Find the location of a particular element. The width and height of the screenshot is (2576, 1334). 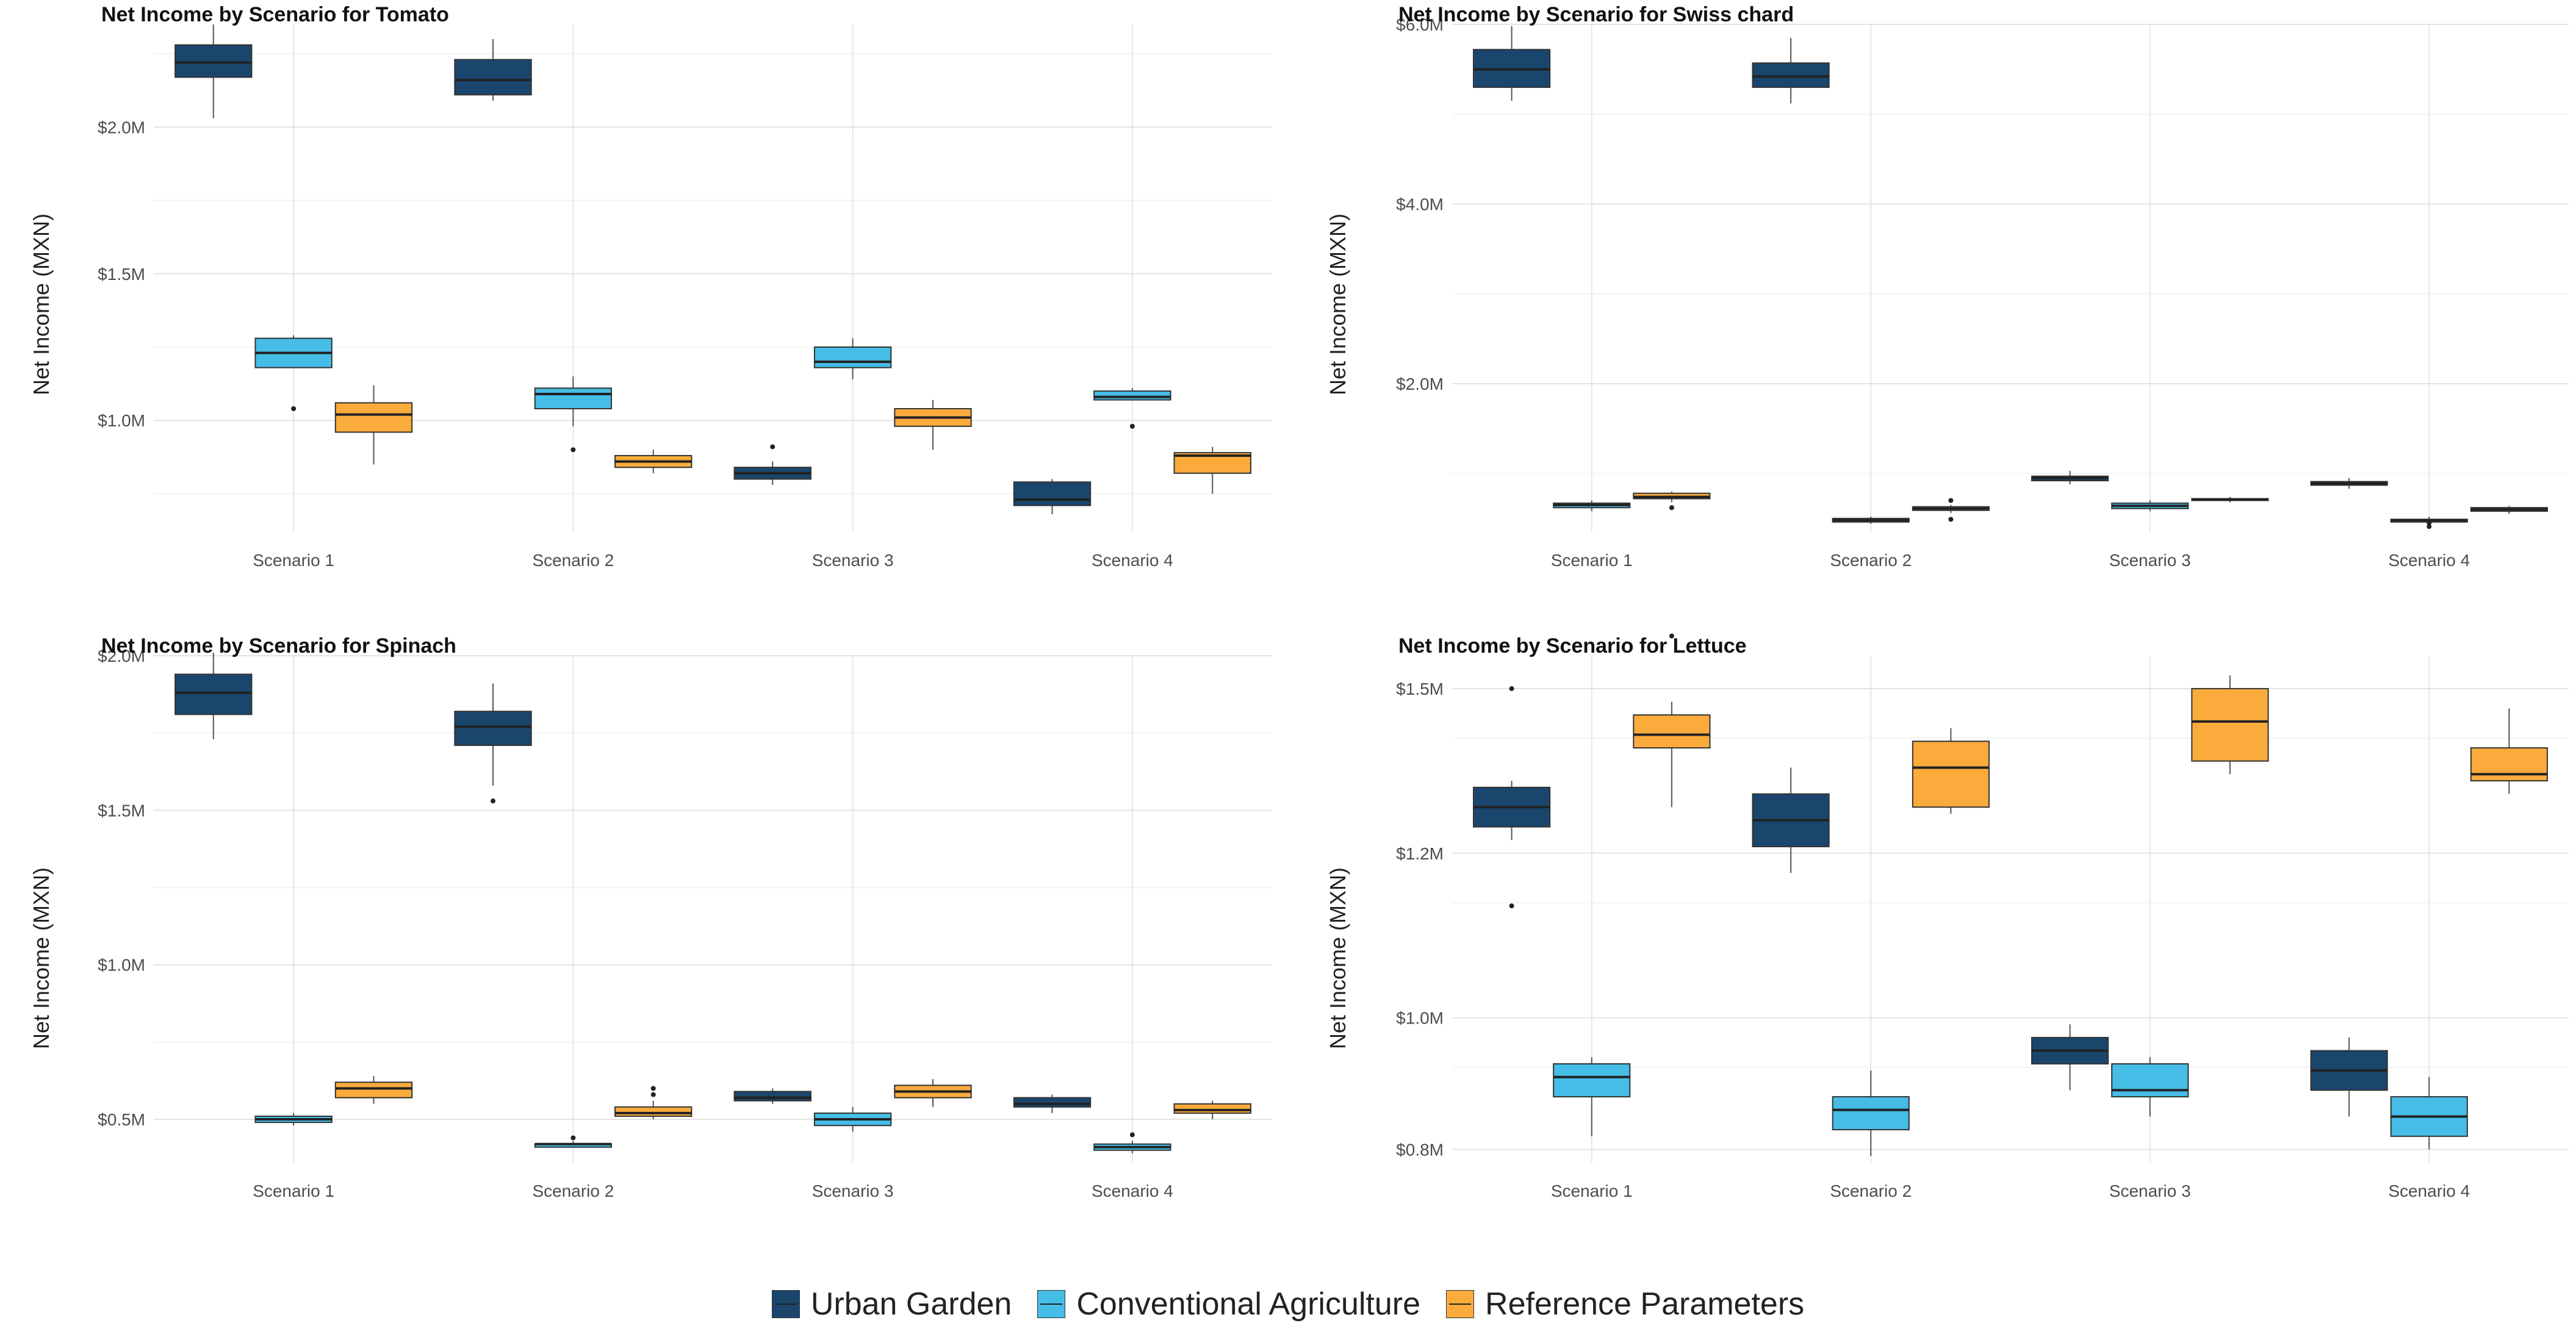

panel-title-tomato: Net Income by Scenario for Tomato is located at coordinates (275, 14).